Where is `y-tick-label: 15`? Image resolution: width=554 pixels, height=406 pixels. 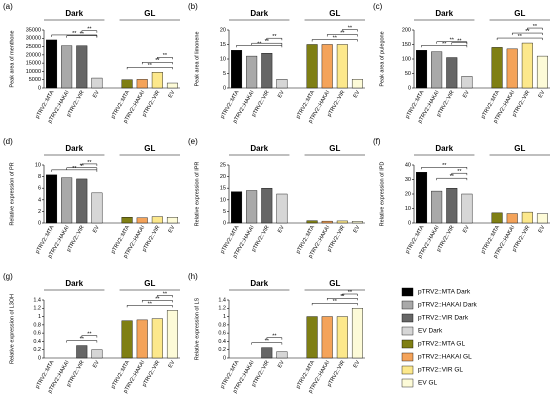
y-tick-label: 15 is located at coordinates (223, 189).